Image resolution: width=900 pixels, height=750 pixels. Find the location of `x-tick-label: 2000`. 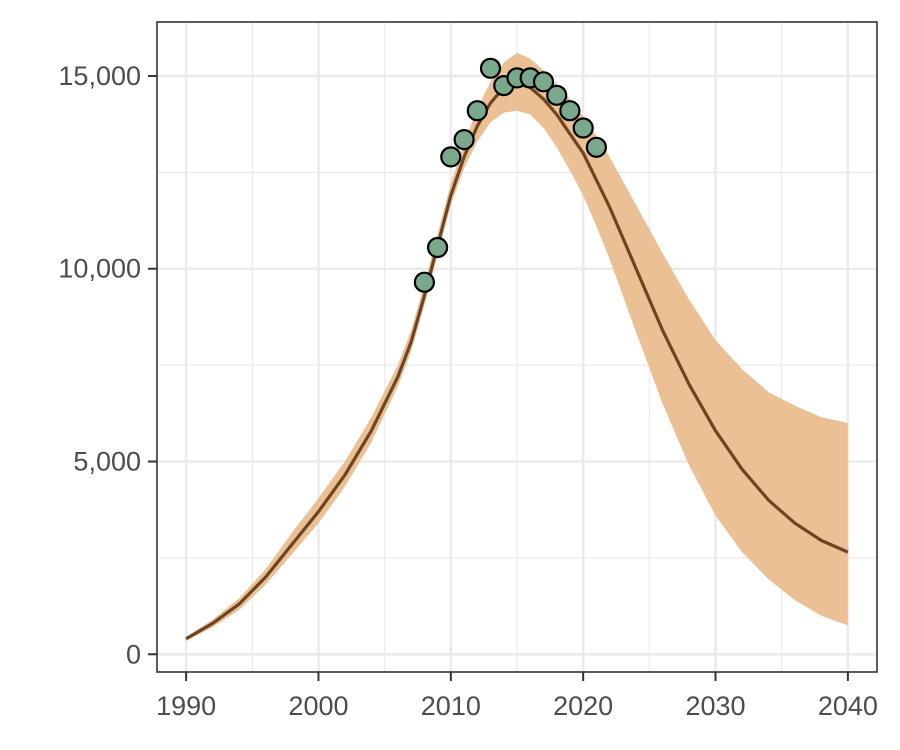

x-tick-label: 2000 is located at coordinates (318, 706).